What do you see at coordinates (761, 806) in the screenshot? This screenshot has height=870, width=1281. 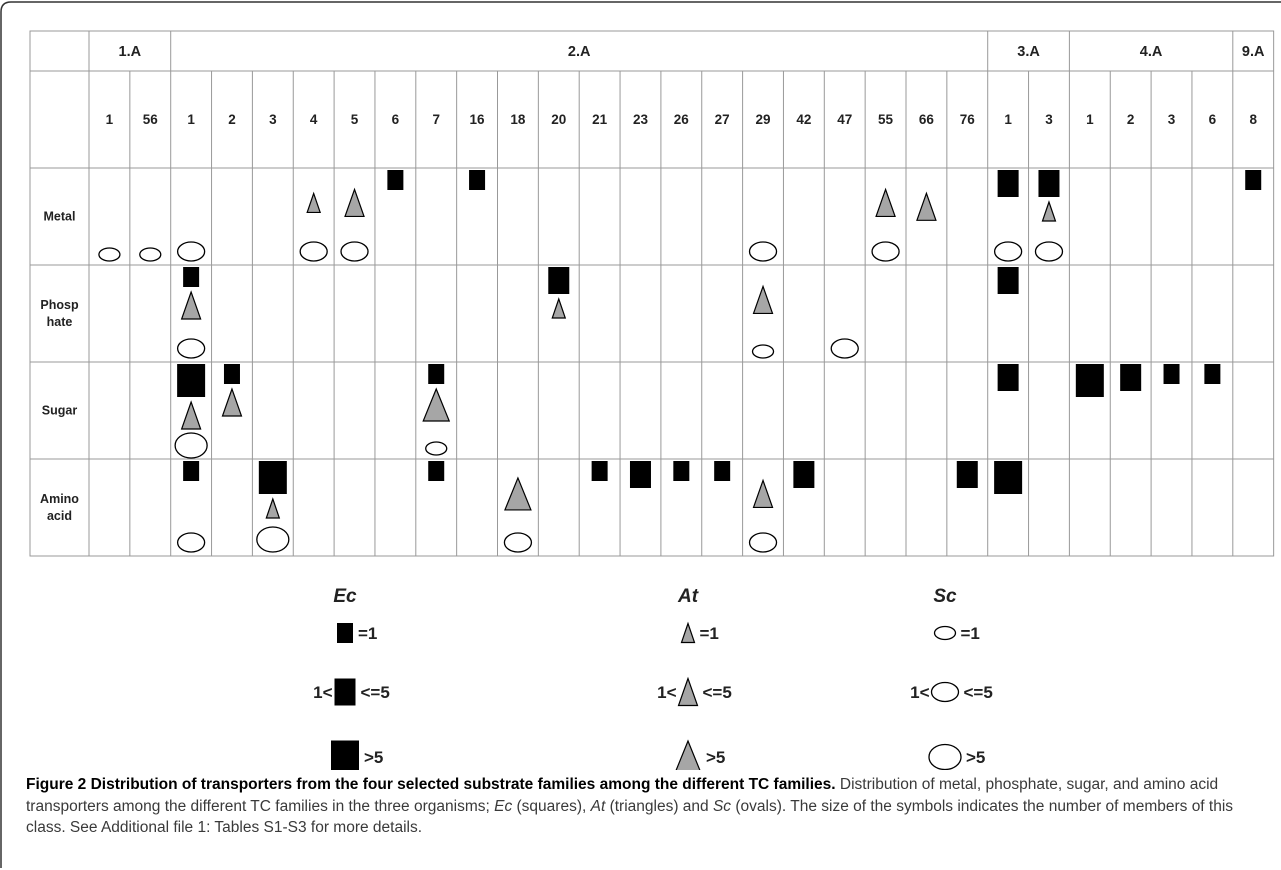 I see `caption-sc-desc: (ovals).` at bounding box center [761, 806].